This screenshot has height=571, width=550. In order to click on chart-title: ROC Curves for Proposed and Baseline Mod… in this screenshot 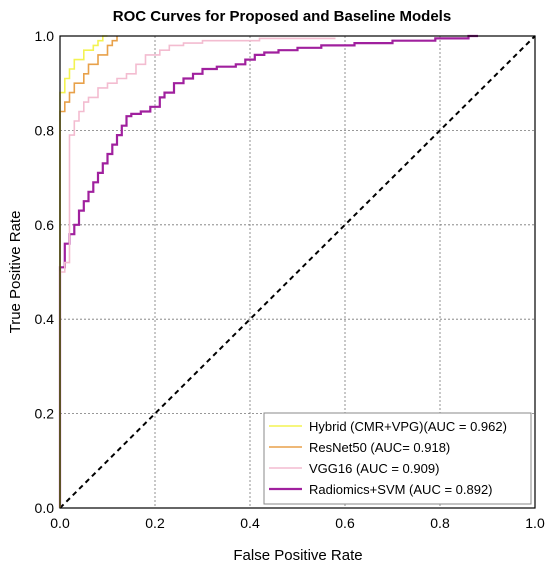, I will do `click(282, 16)`.